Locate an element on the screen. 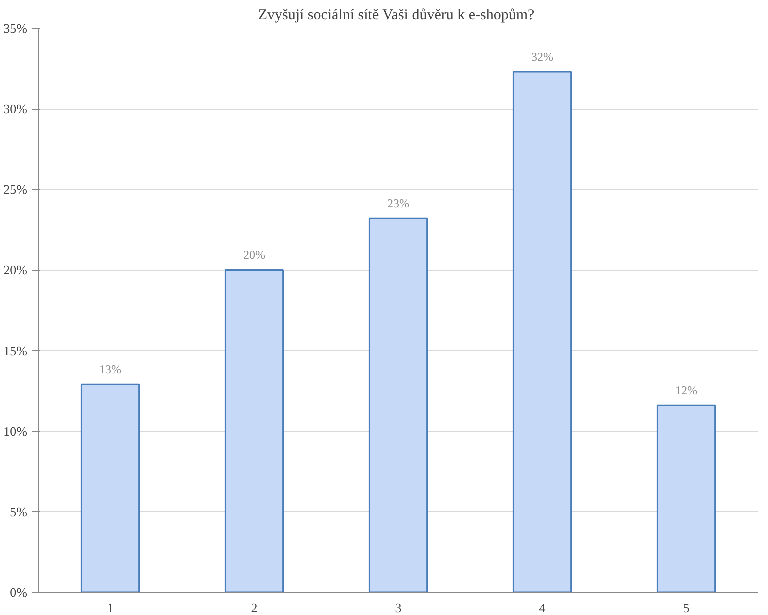 This screenshot has height=615, width=768. data-label: 32% is located at coordinates (543, 57).